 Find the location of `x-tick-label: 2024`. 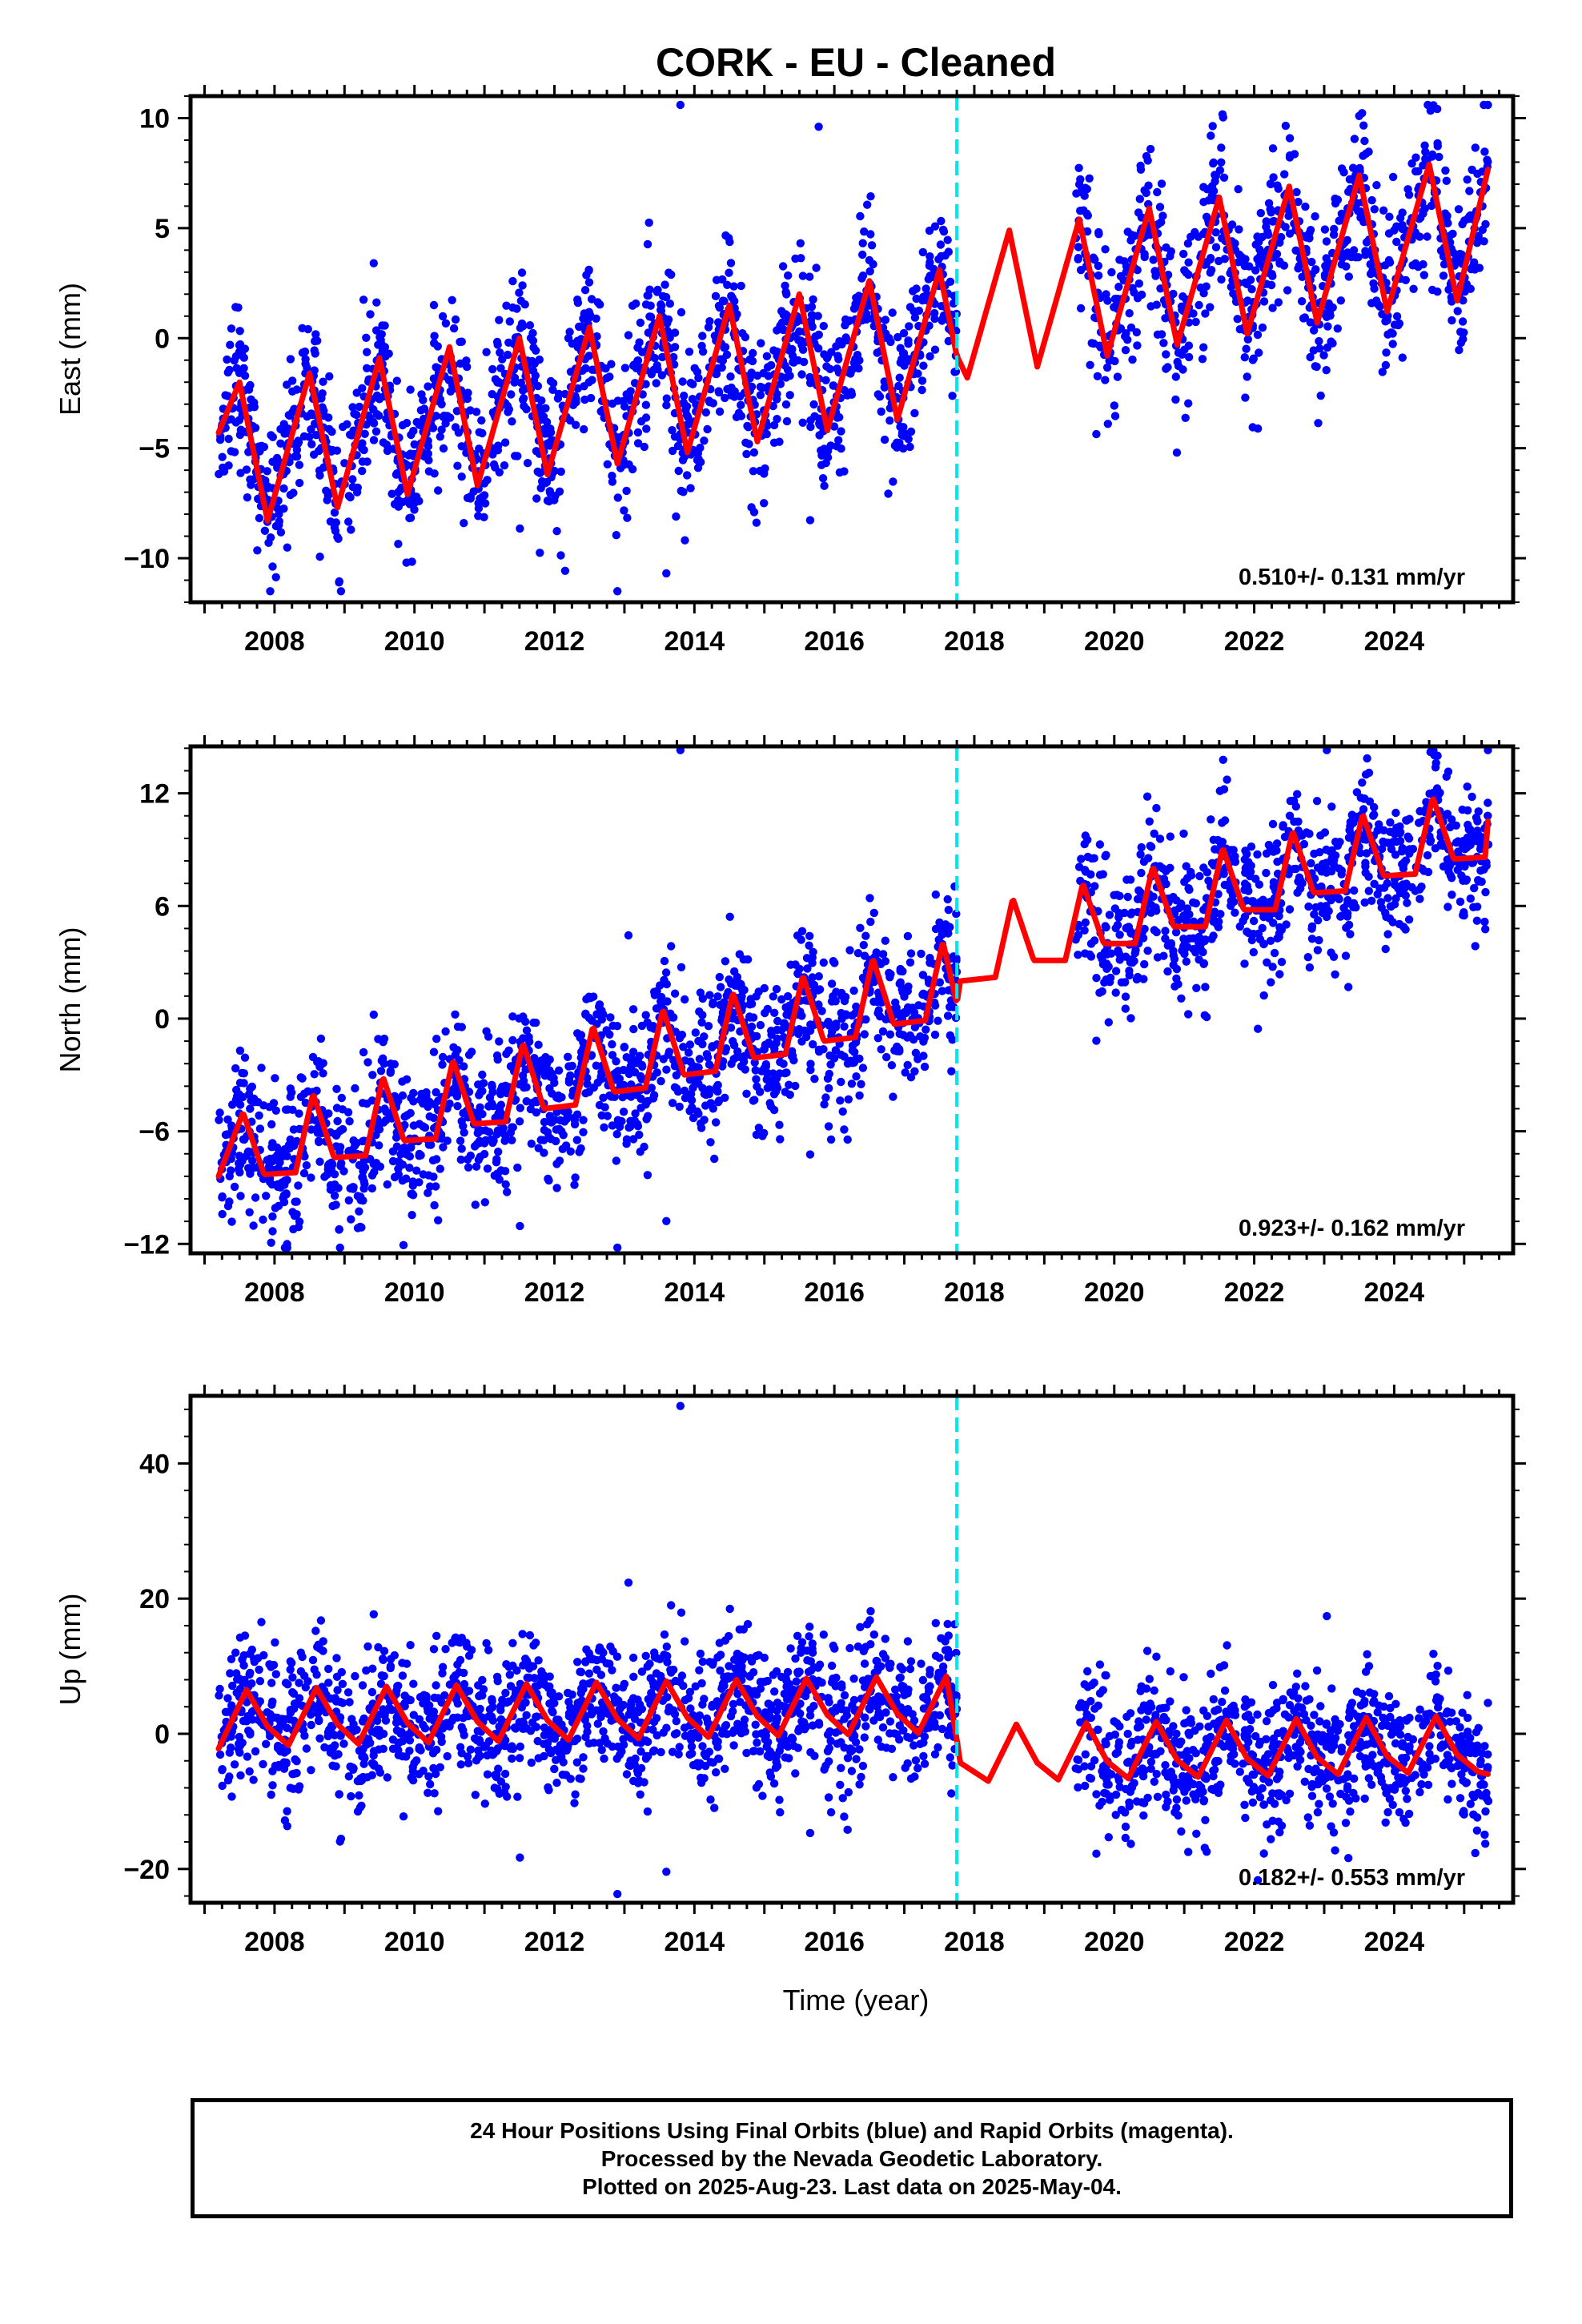

x-tick-label: 2024 is located at coordinates (1394, 641).